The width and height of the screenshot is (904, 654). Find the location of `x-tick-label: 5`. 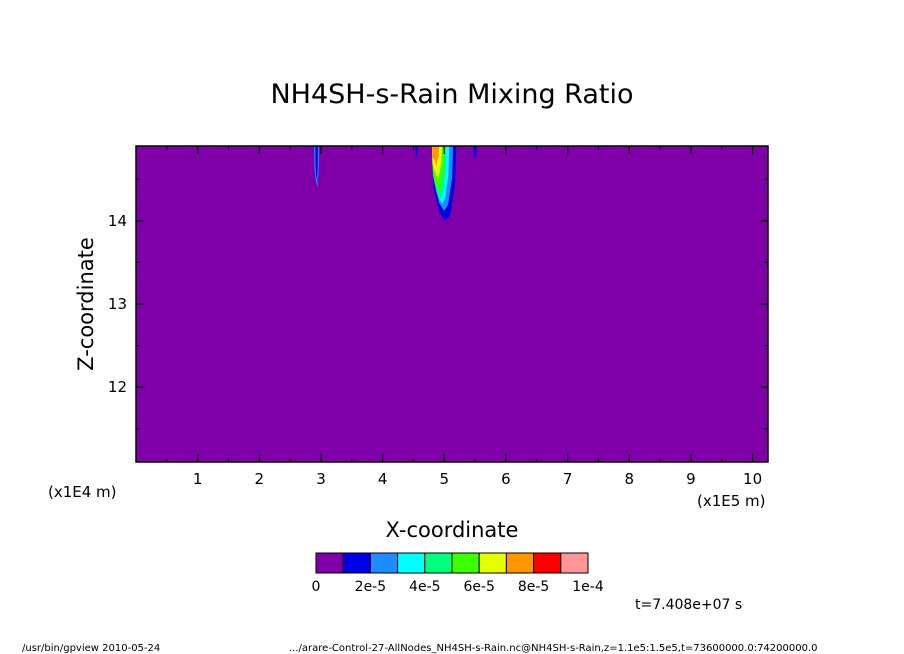

x-tick-label: 5 is located at coordinates (445, 479).